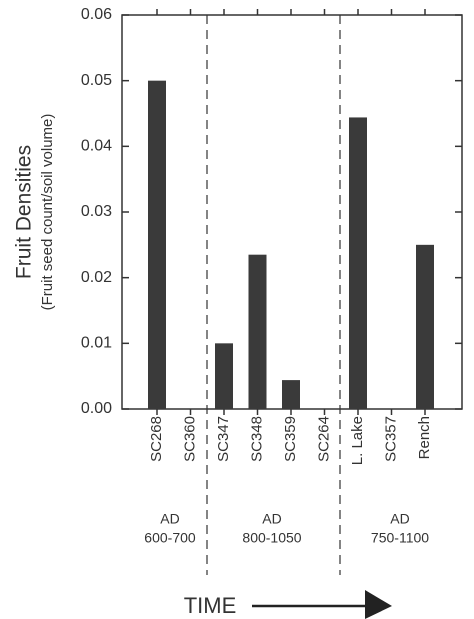 Image resolution: width=474 pixels, height=619 pixels. I want to click on period-label: 750-1100, so click(400, 538).